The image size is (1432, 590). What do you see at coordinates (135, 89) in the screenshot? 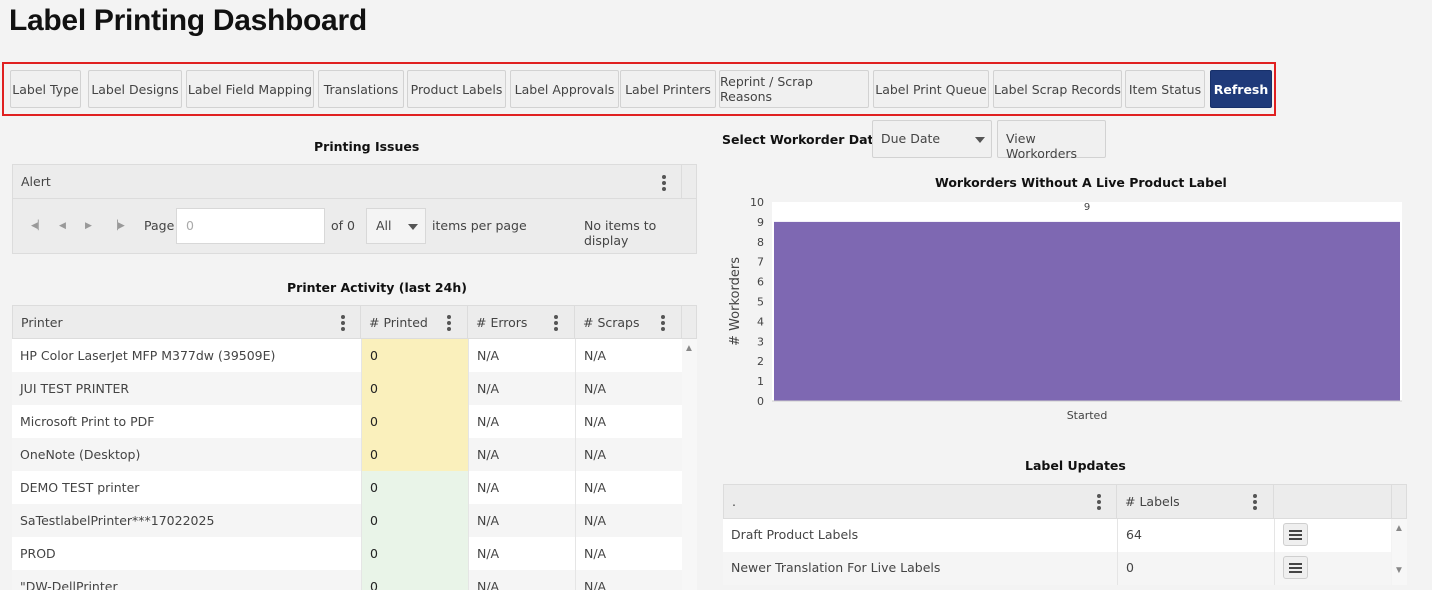
I see `label-designs-button: Label Designs` at bounding box center [135, 89].